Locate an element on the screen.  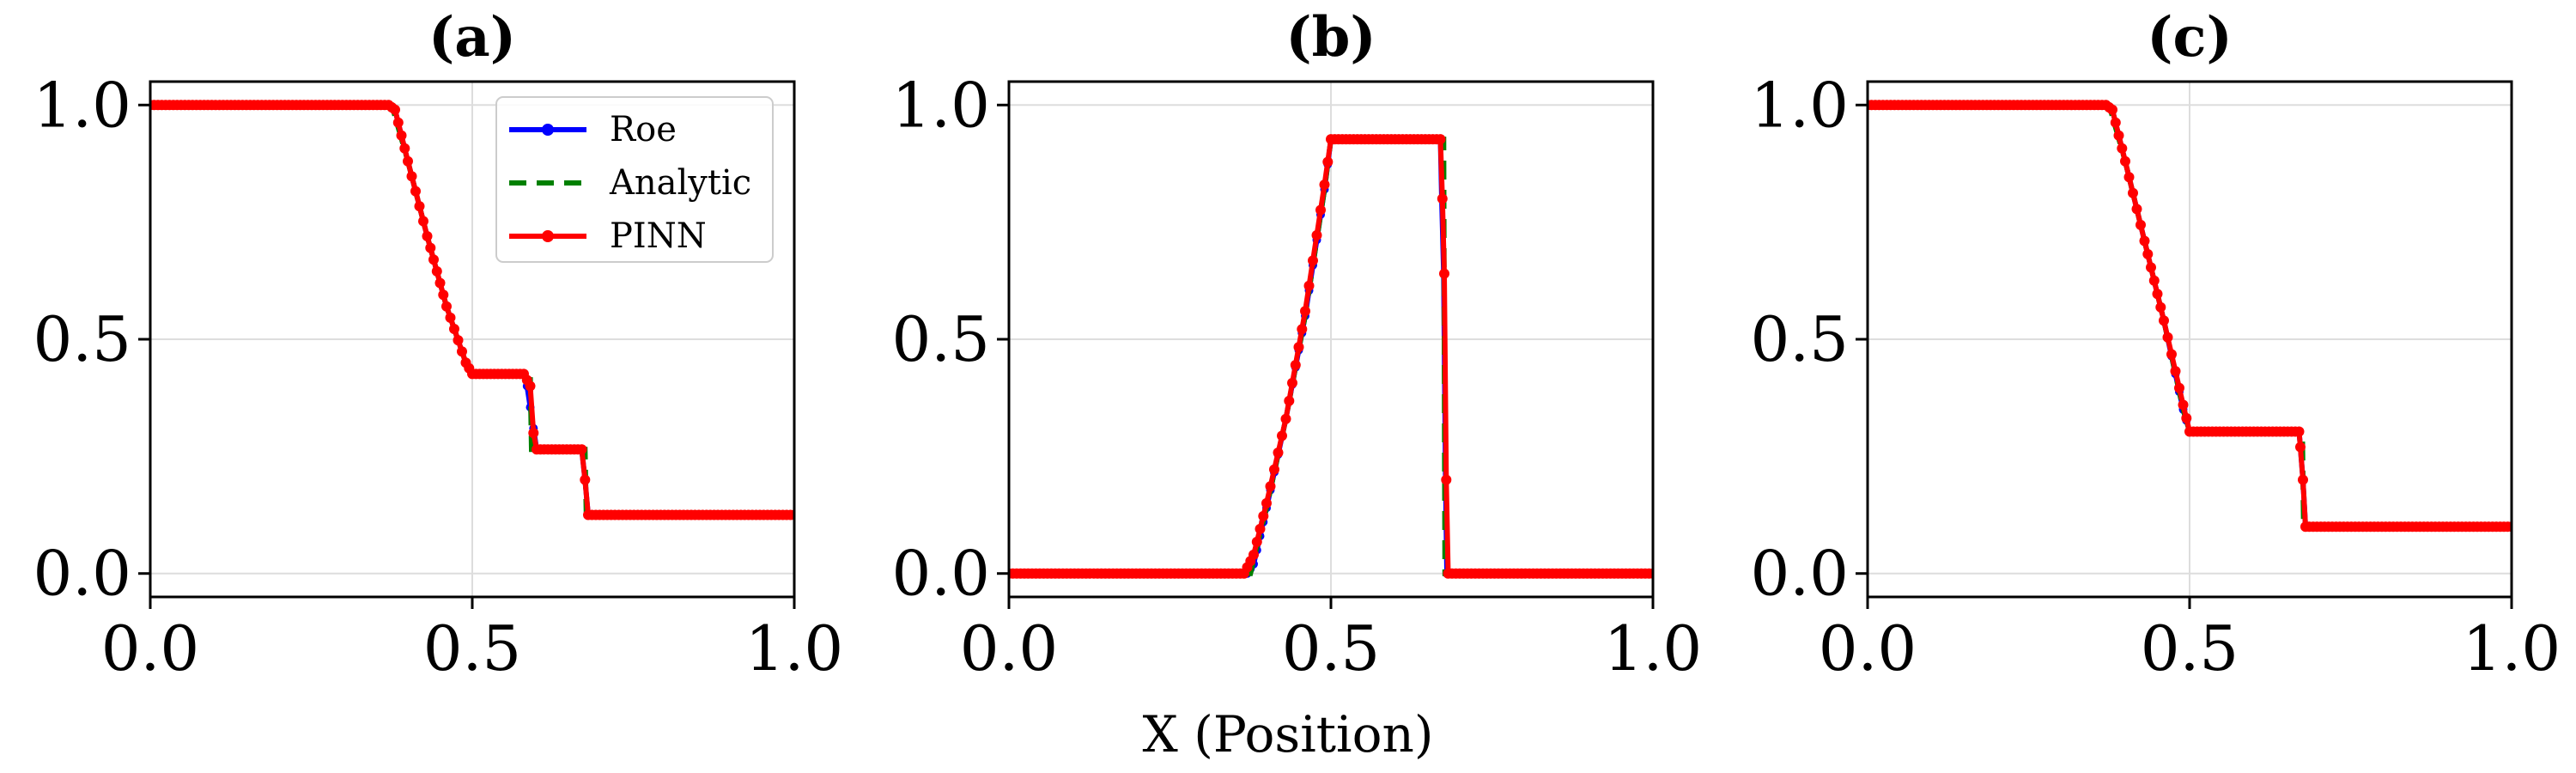
figure-xlabel: X (Position) is located at coordinates (1287, 734).